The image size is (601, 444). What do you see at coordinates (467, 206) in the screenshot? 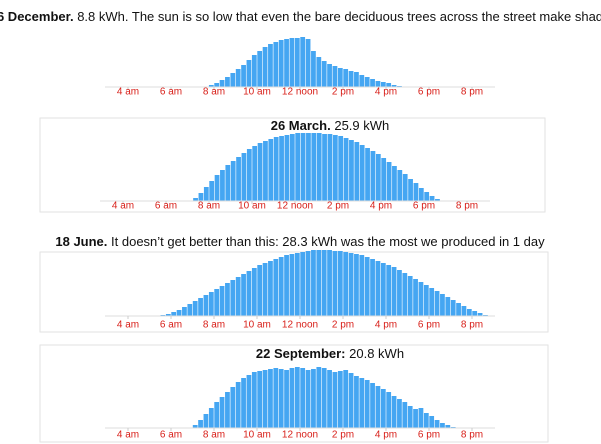
I see `x-tick-label: 8 pm` at bounding box center [467, 206].